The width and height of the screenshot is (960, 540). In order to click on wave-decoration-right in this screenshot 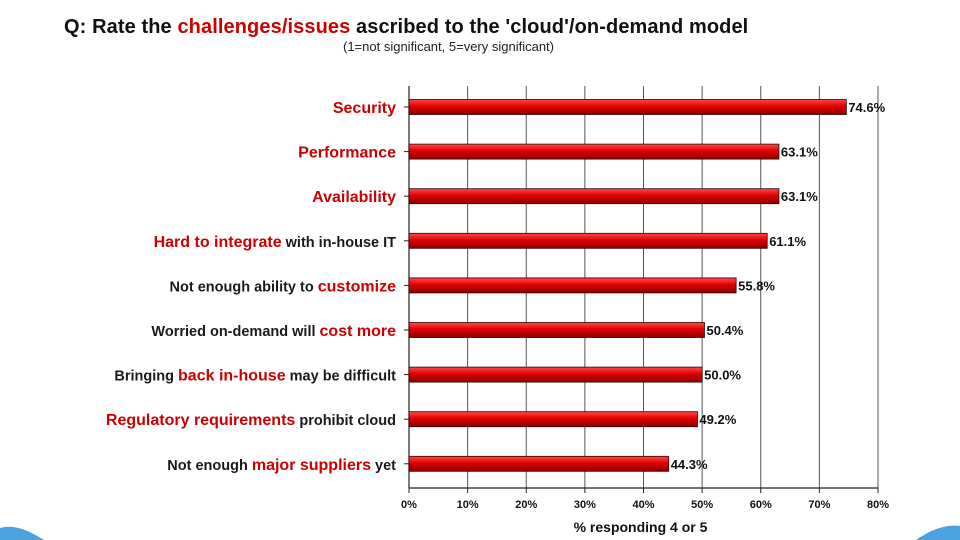, I will do `click(938, 532)`.